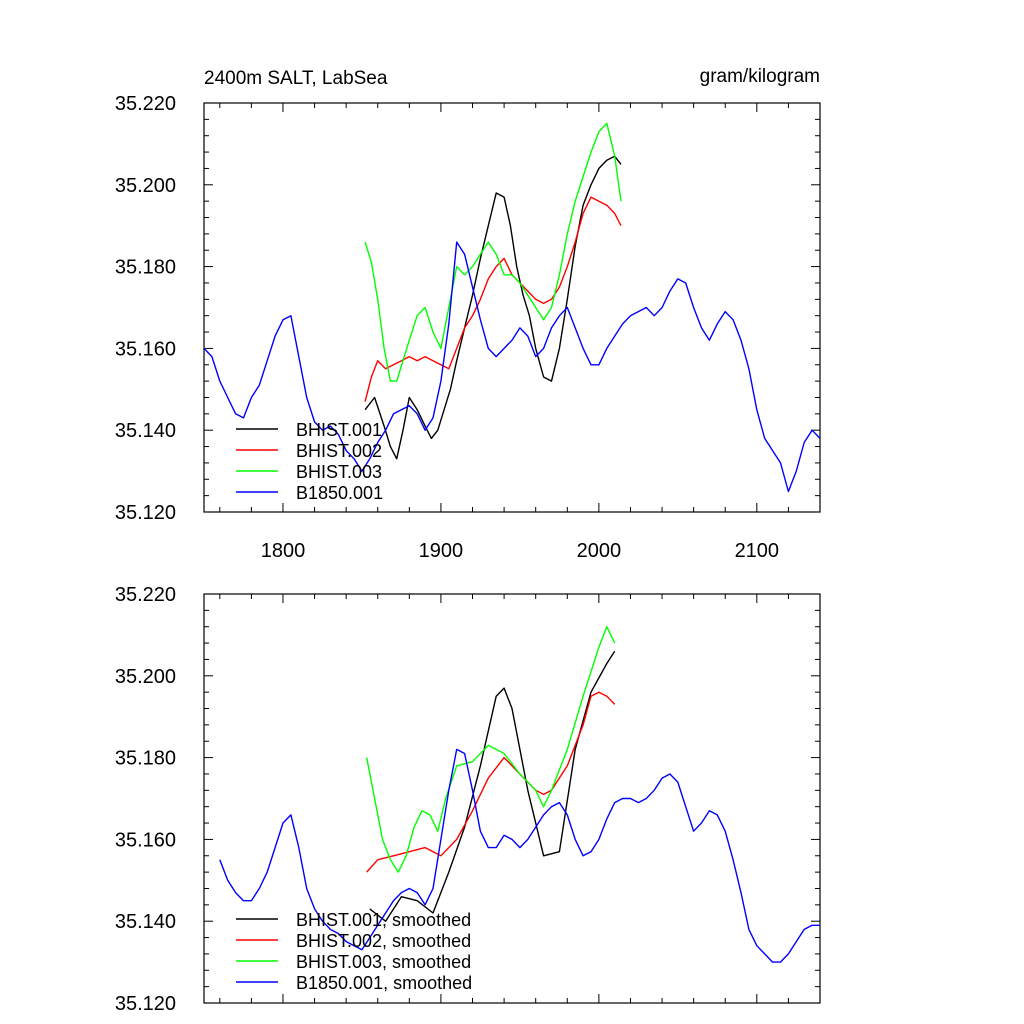 This screenshot has width=1024, height=1024. I want to click on series-line-b1850-001-smoothed, so click(519, 855).